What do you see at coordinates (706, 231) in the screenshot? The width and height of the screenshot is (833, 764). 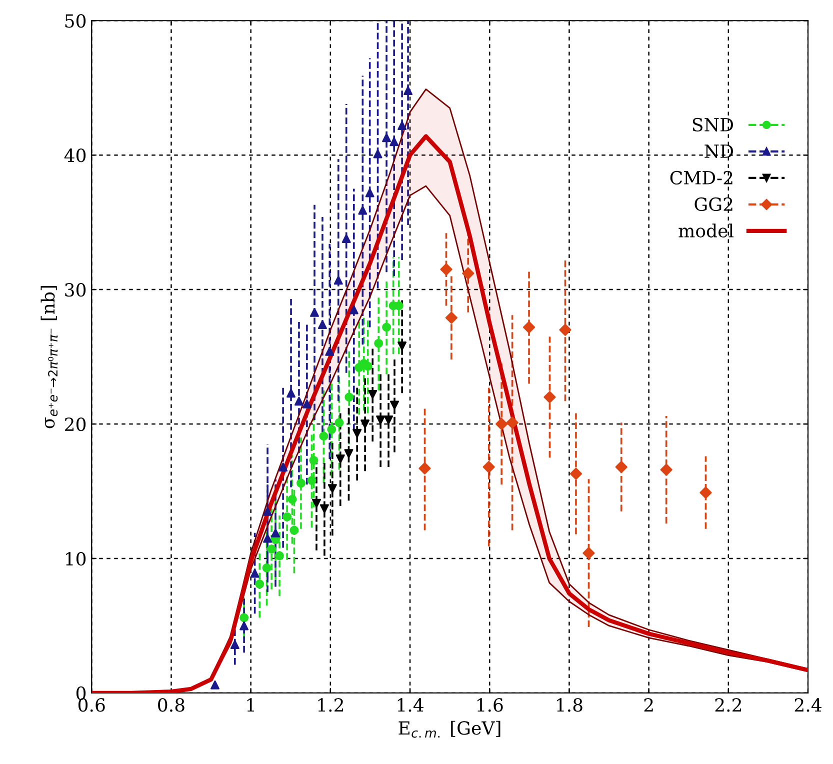 I see `legend-label: model` at bounding box center [706, 231].